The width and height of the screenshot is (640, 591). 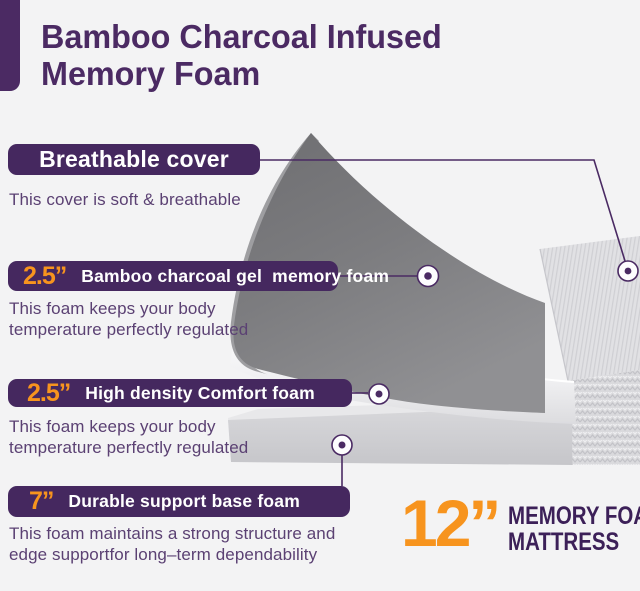 What do you see at coordinates (604, 417) in the screenshot?
I see `cover-side-fabric` at bounding box center [604, 417].